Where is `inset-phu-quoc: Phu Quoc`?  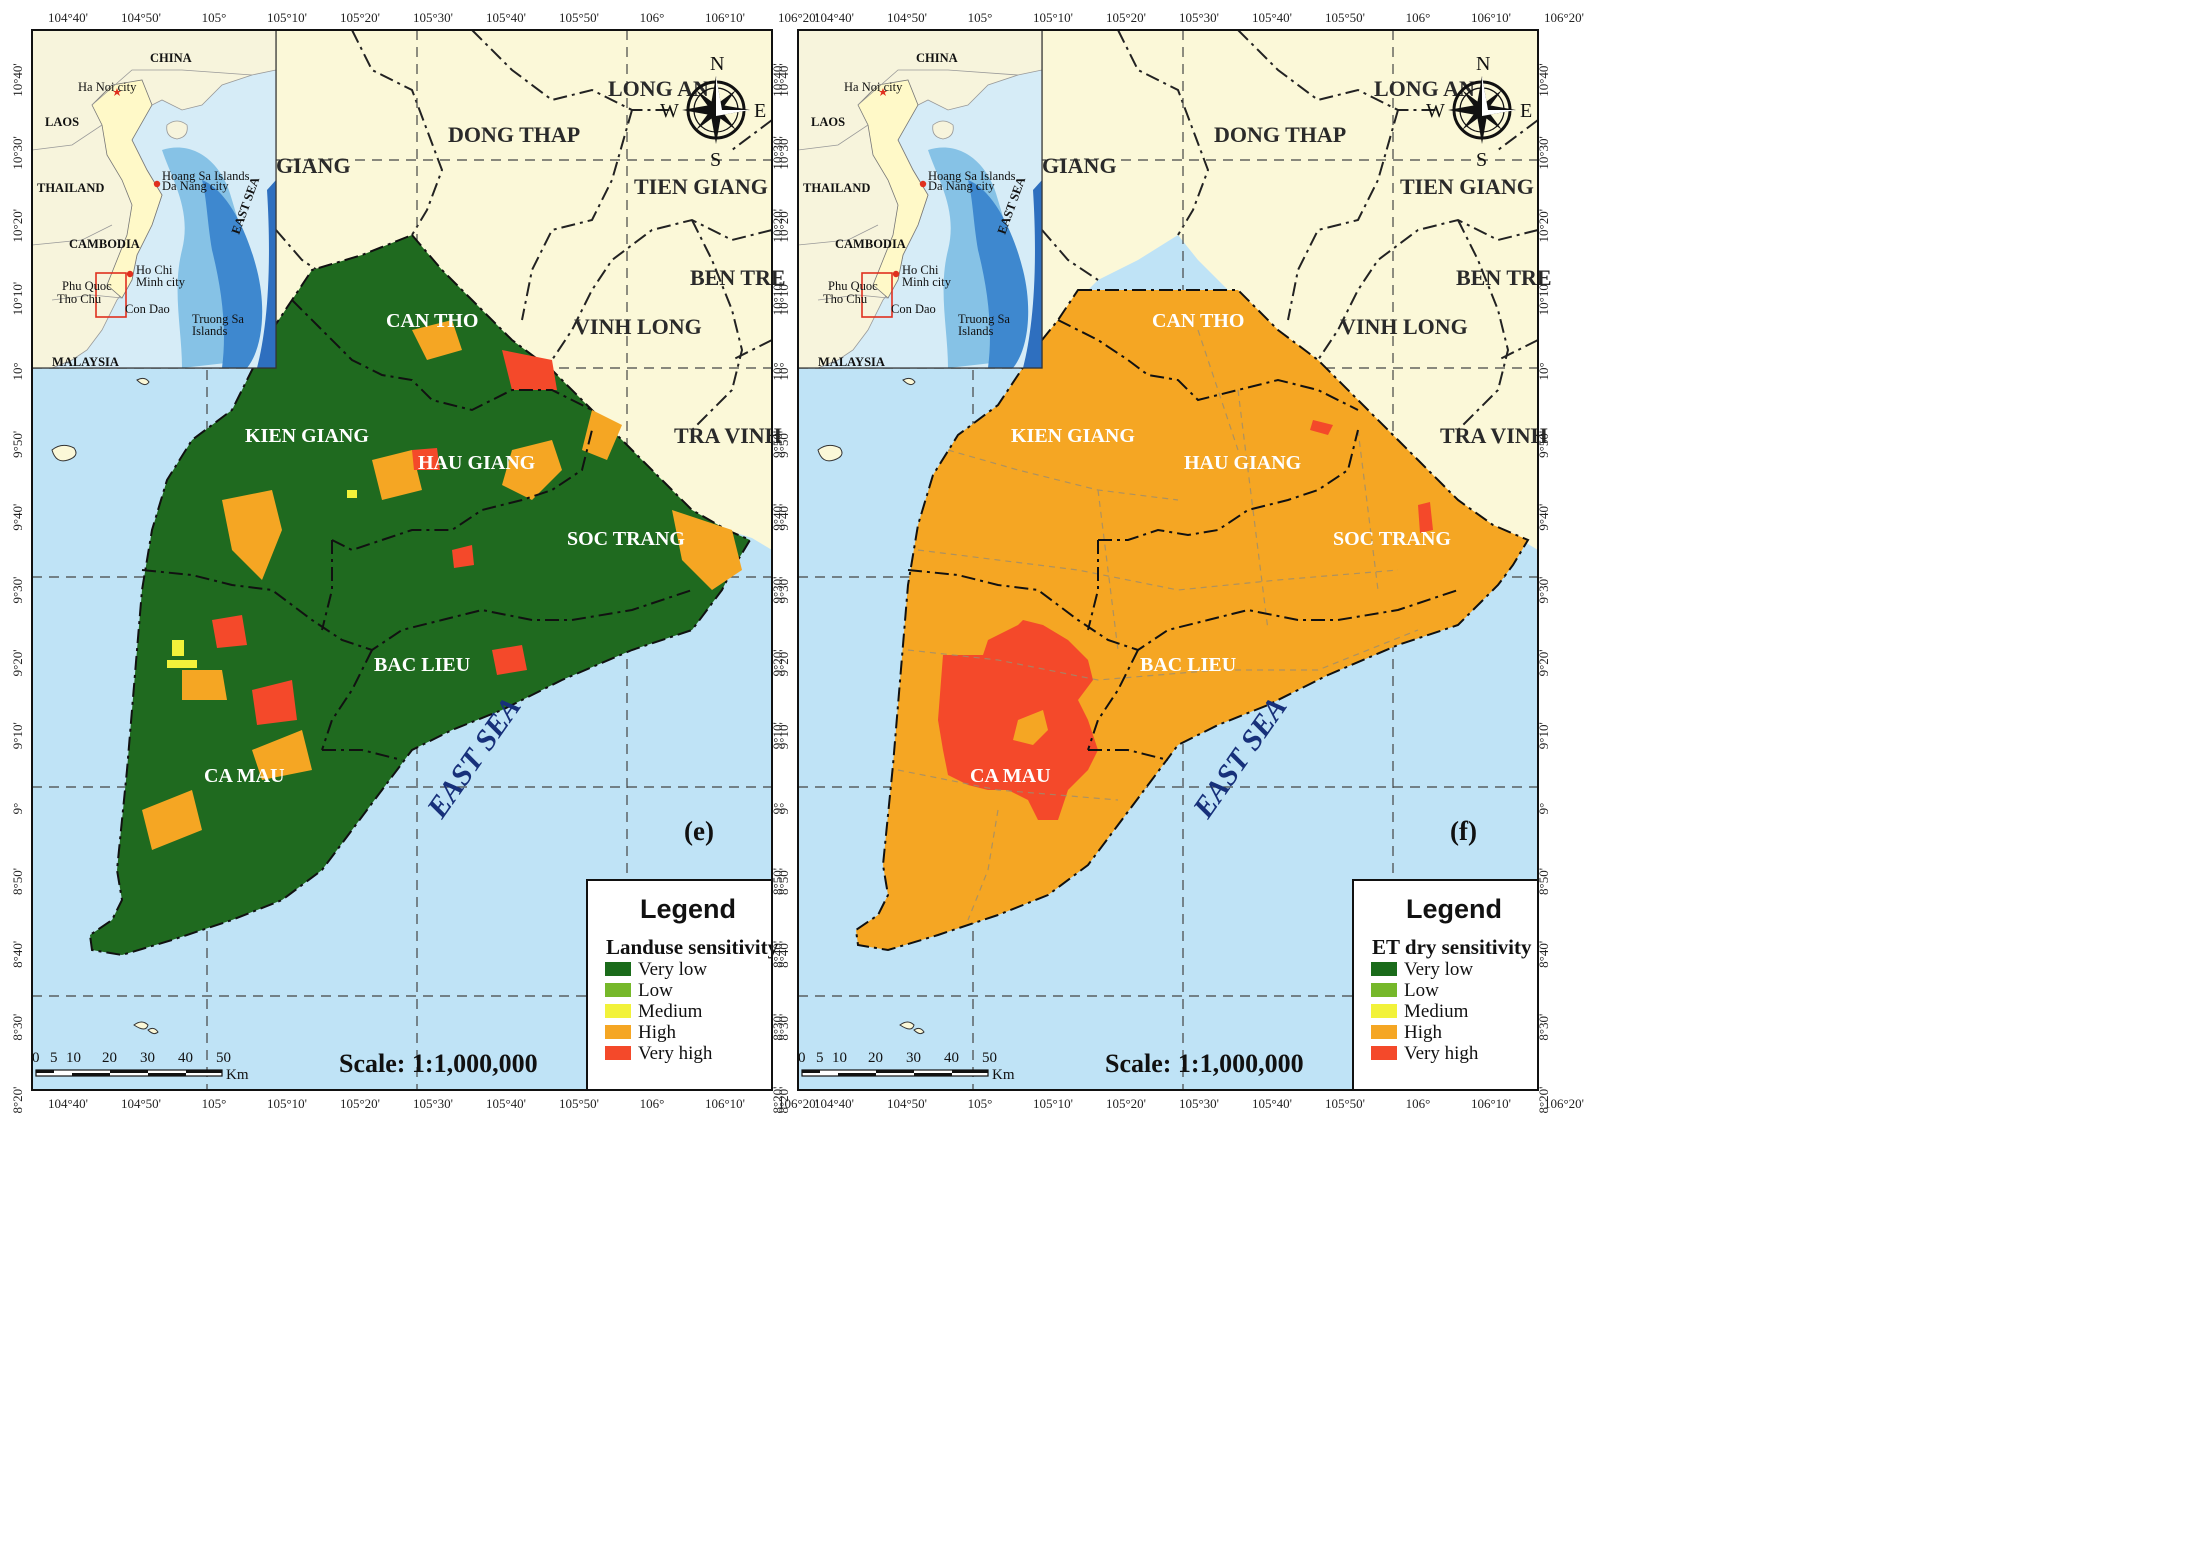 inset-phu-quoc: Phu Quoc is located at coordinates (87, 286).